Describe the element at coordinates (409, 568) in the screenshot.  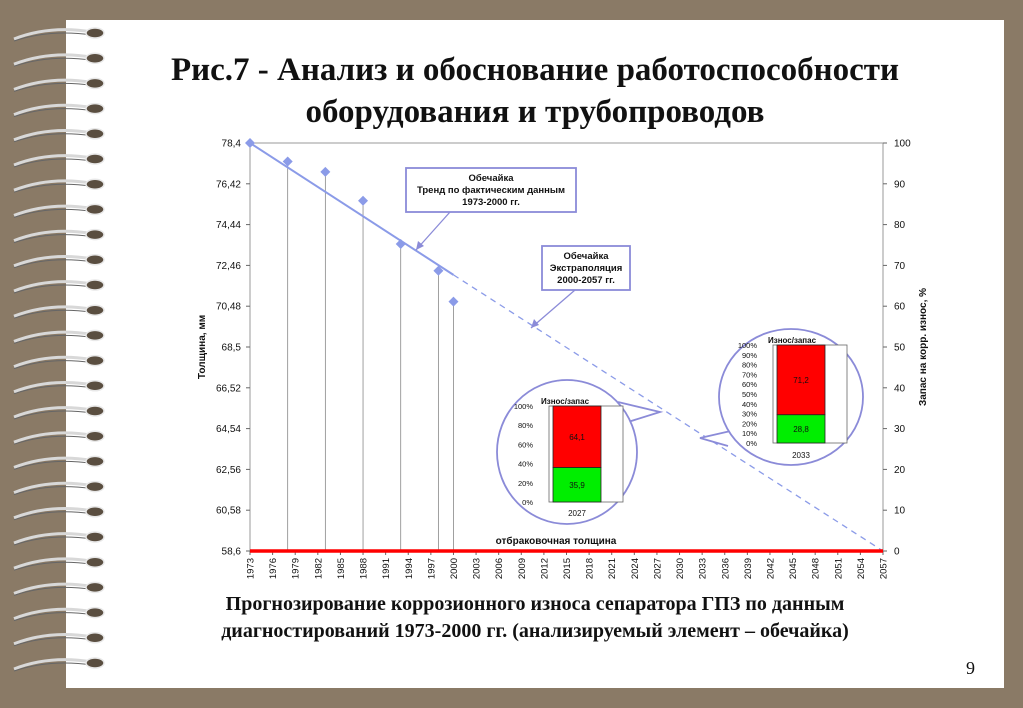
I see `x-tick-label: 1994` at that location.